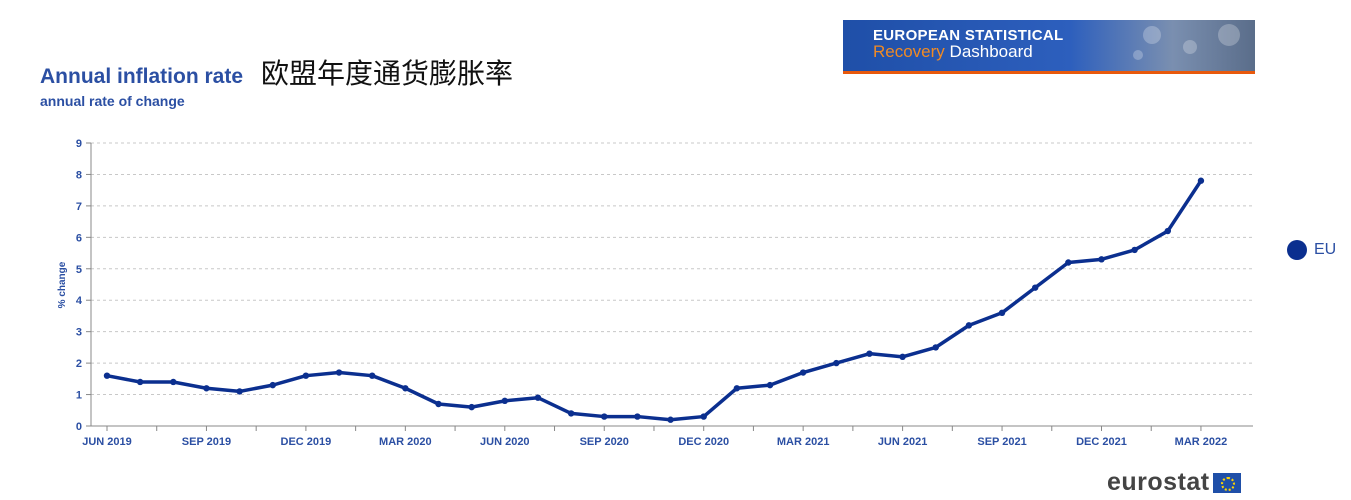 This screenshot has width=1351, height=500. What do you see at coordinates (142, 76) in the screenshot?
I see `chart-title: Annual inflation rate` at bounding box center [142, 76].